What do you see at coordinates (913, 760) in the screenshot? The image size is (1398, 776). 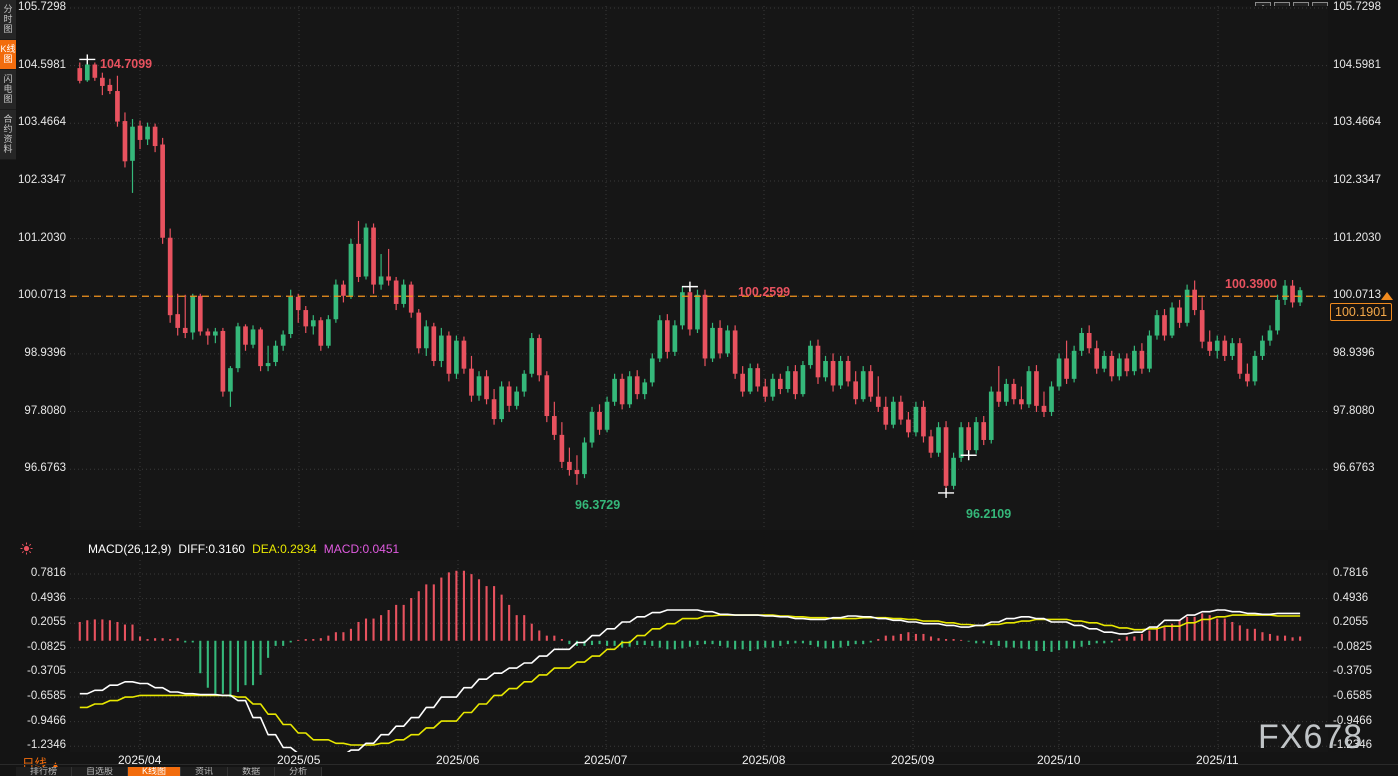 I see `x-axis-tick-label: 2025/09` at bounding box center [913, 760].